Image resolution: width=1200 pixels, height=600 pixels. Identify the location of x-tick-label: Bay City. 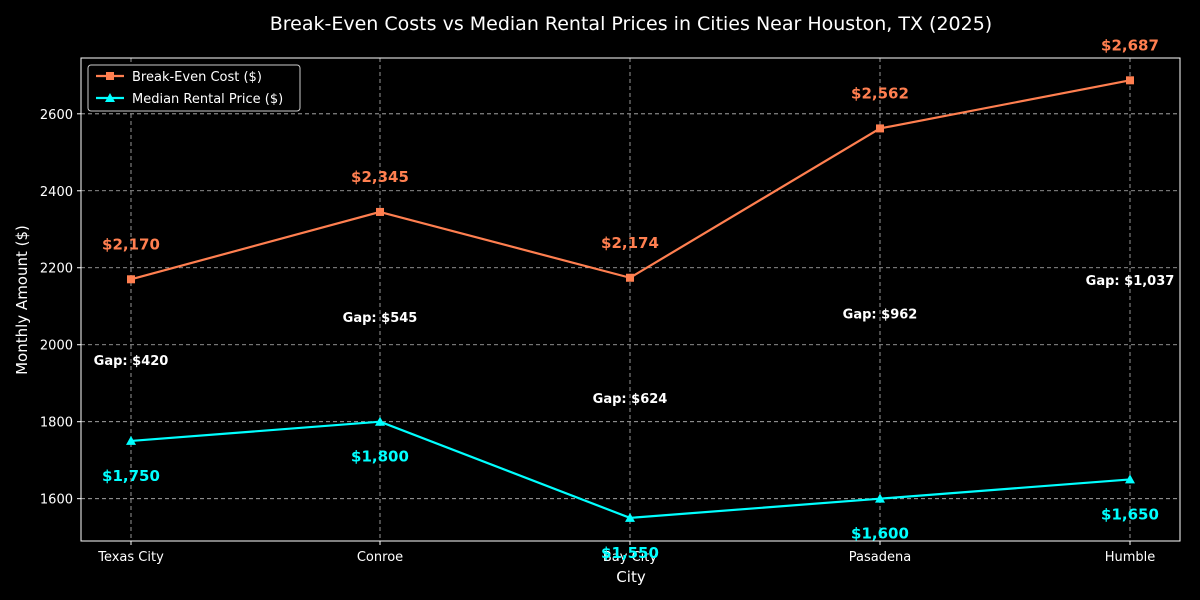
(630, 557).